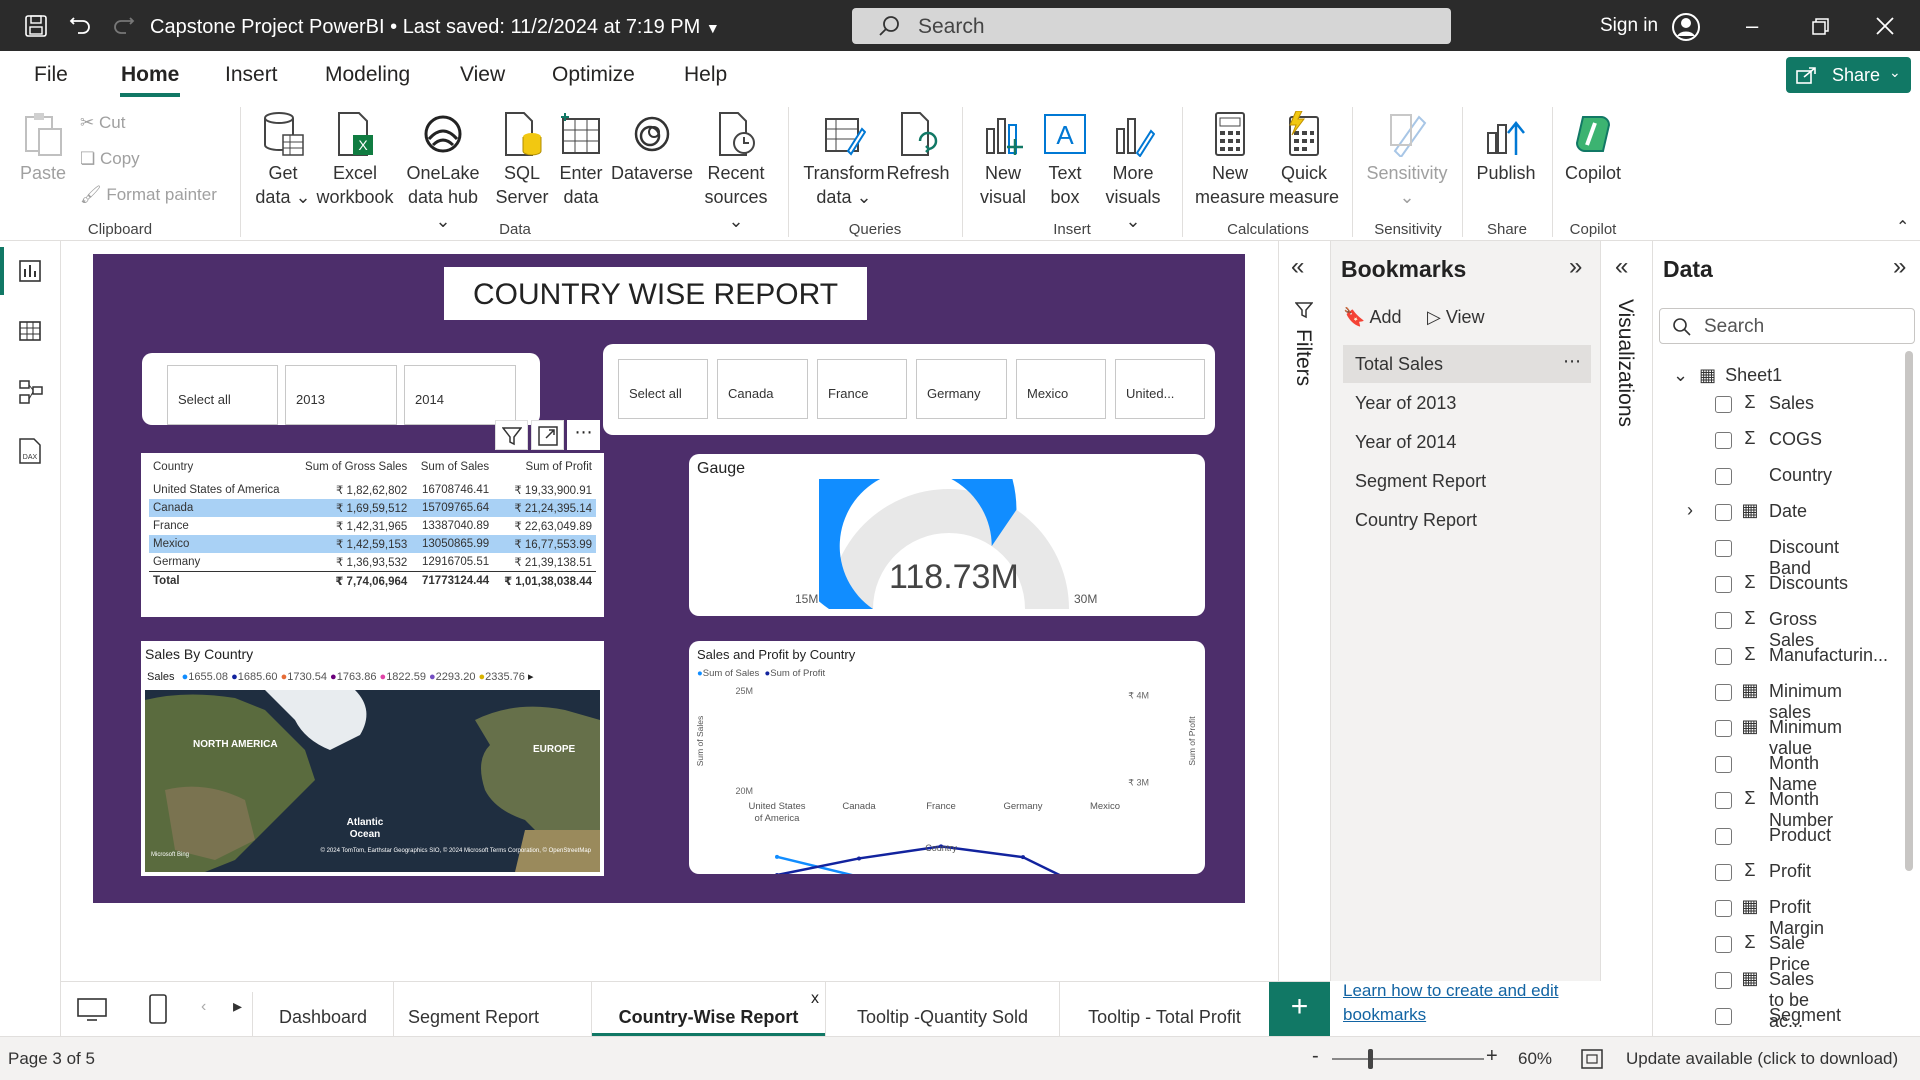 This screenshot has width=1920, height=1080. I want to click on collapse-ribbon-icon: ⌃, so click(1903, 227).